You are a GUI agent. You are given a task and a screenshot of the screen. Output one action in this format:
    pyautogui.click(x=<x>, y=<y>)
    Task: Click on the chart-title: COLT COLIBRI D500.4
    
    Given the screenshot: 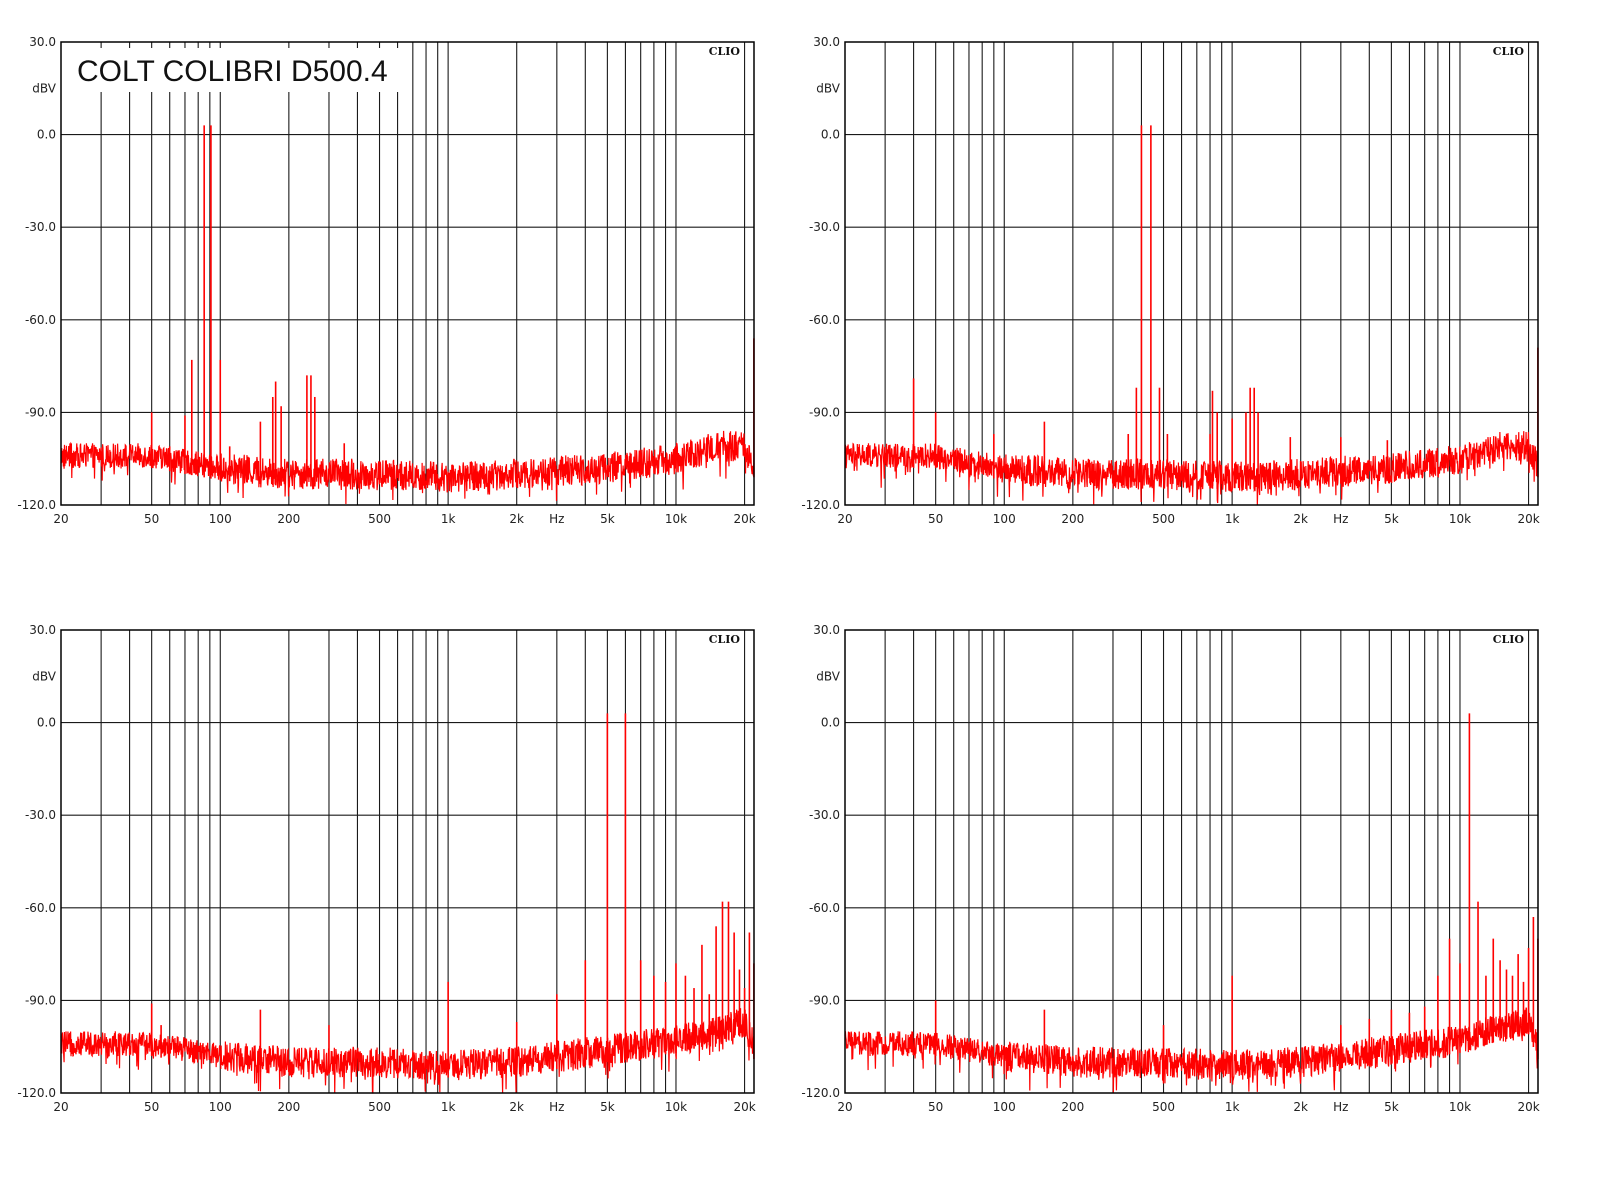 What is the action you would take?
    pyautogui.click(x=232, y=71)
    